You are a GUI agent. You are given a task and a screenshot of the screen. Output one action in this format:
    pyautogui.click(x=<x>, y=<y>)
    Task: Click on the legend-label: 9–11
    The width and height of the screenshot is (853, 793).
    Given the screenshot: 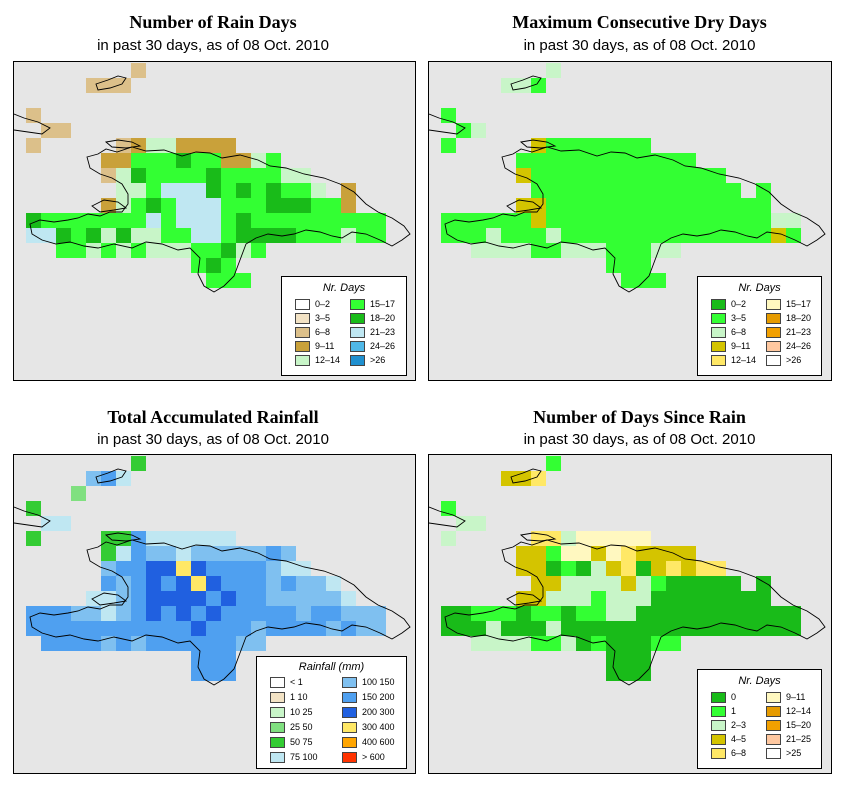 What is the action you would take?
    pyautogui.click(x=796, y=697)
    